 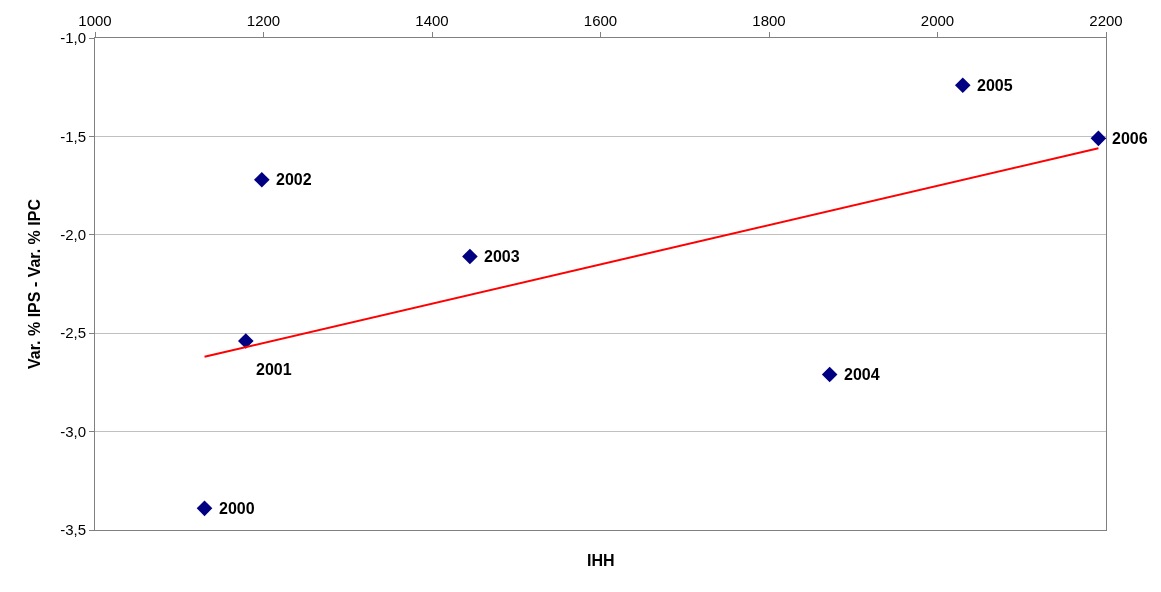 I want to click on x-tick-label: 1000, so click(x=95, y=20).